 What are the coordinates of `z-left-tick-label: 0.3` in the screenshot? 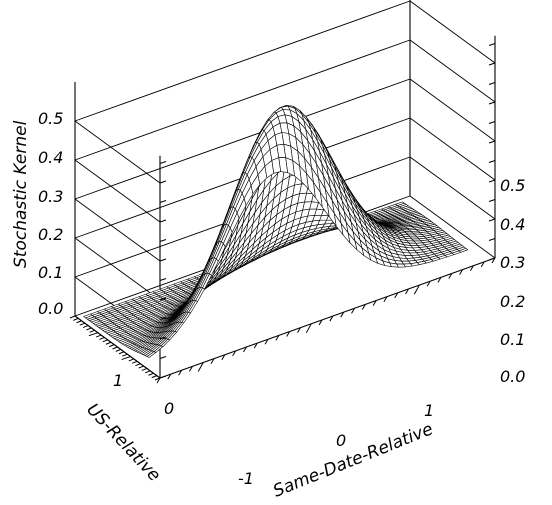 It's located at (50, 196).